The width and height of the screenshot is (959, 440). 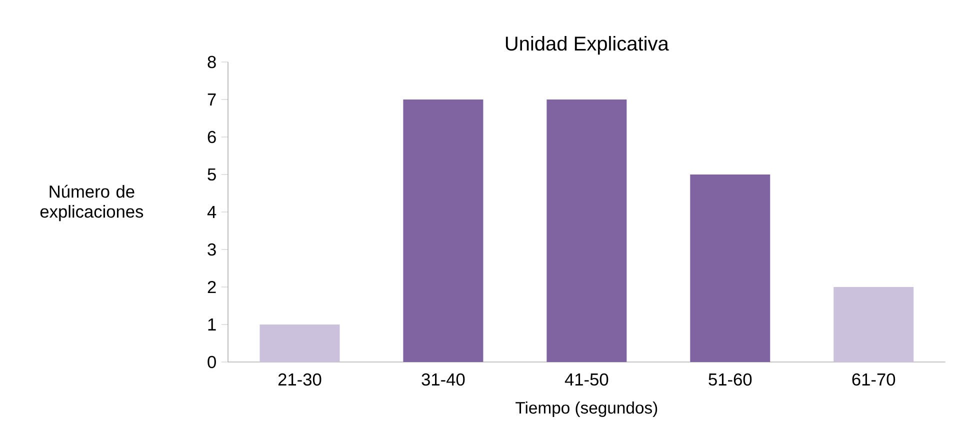 I want to click on y-tick-label: 8, so click(x=212, y=62).